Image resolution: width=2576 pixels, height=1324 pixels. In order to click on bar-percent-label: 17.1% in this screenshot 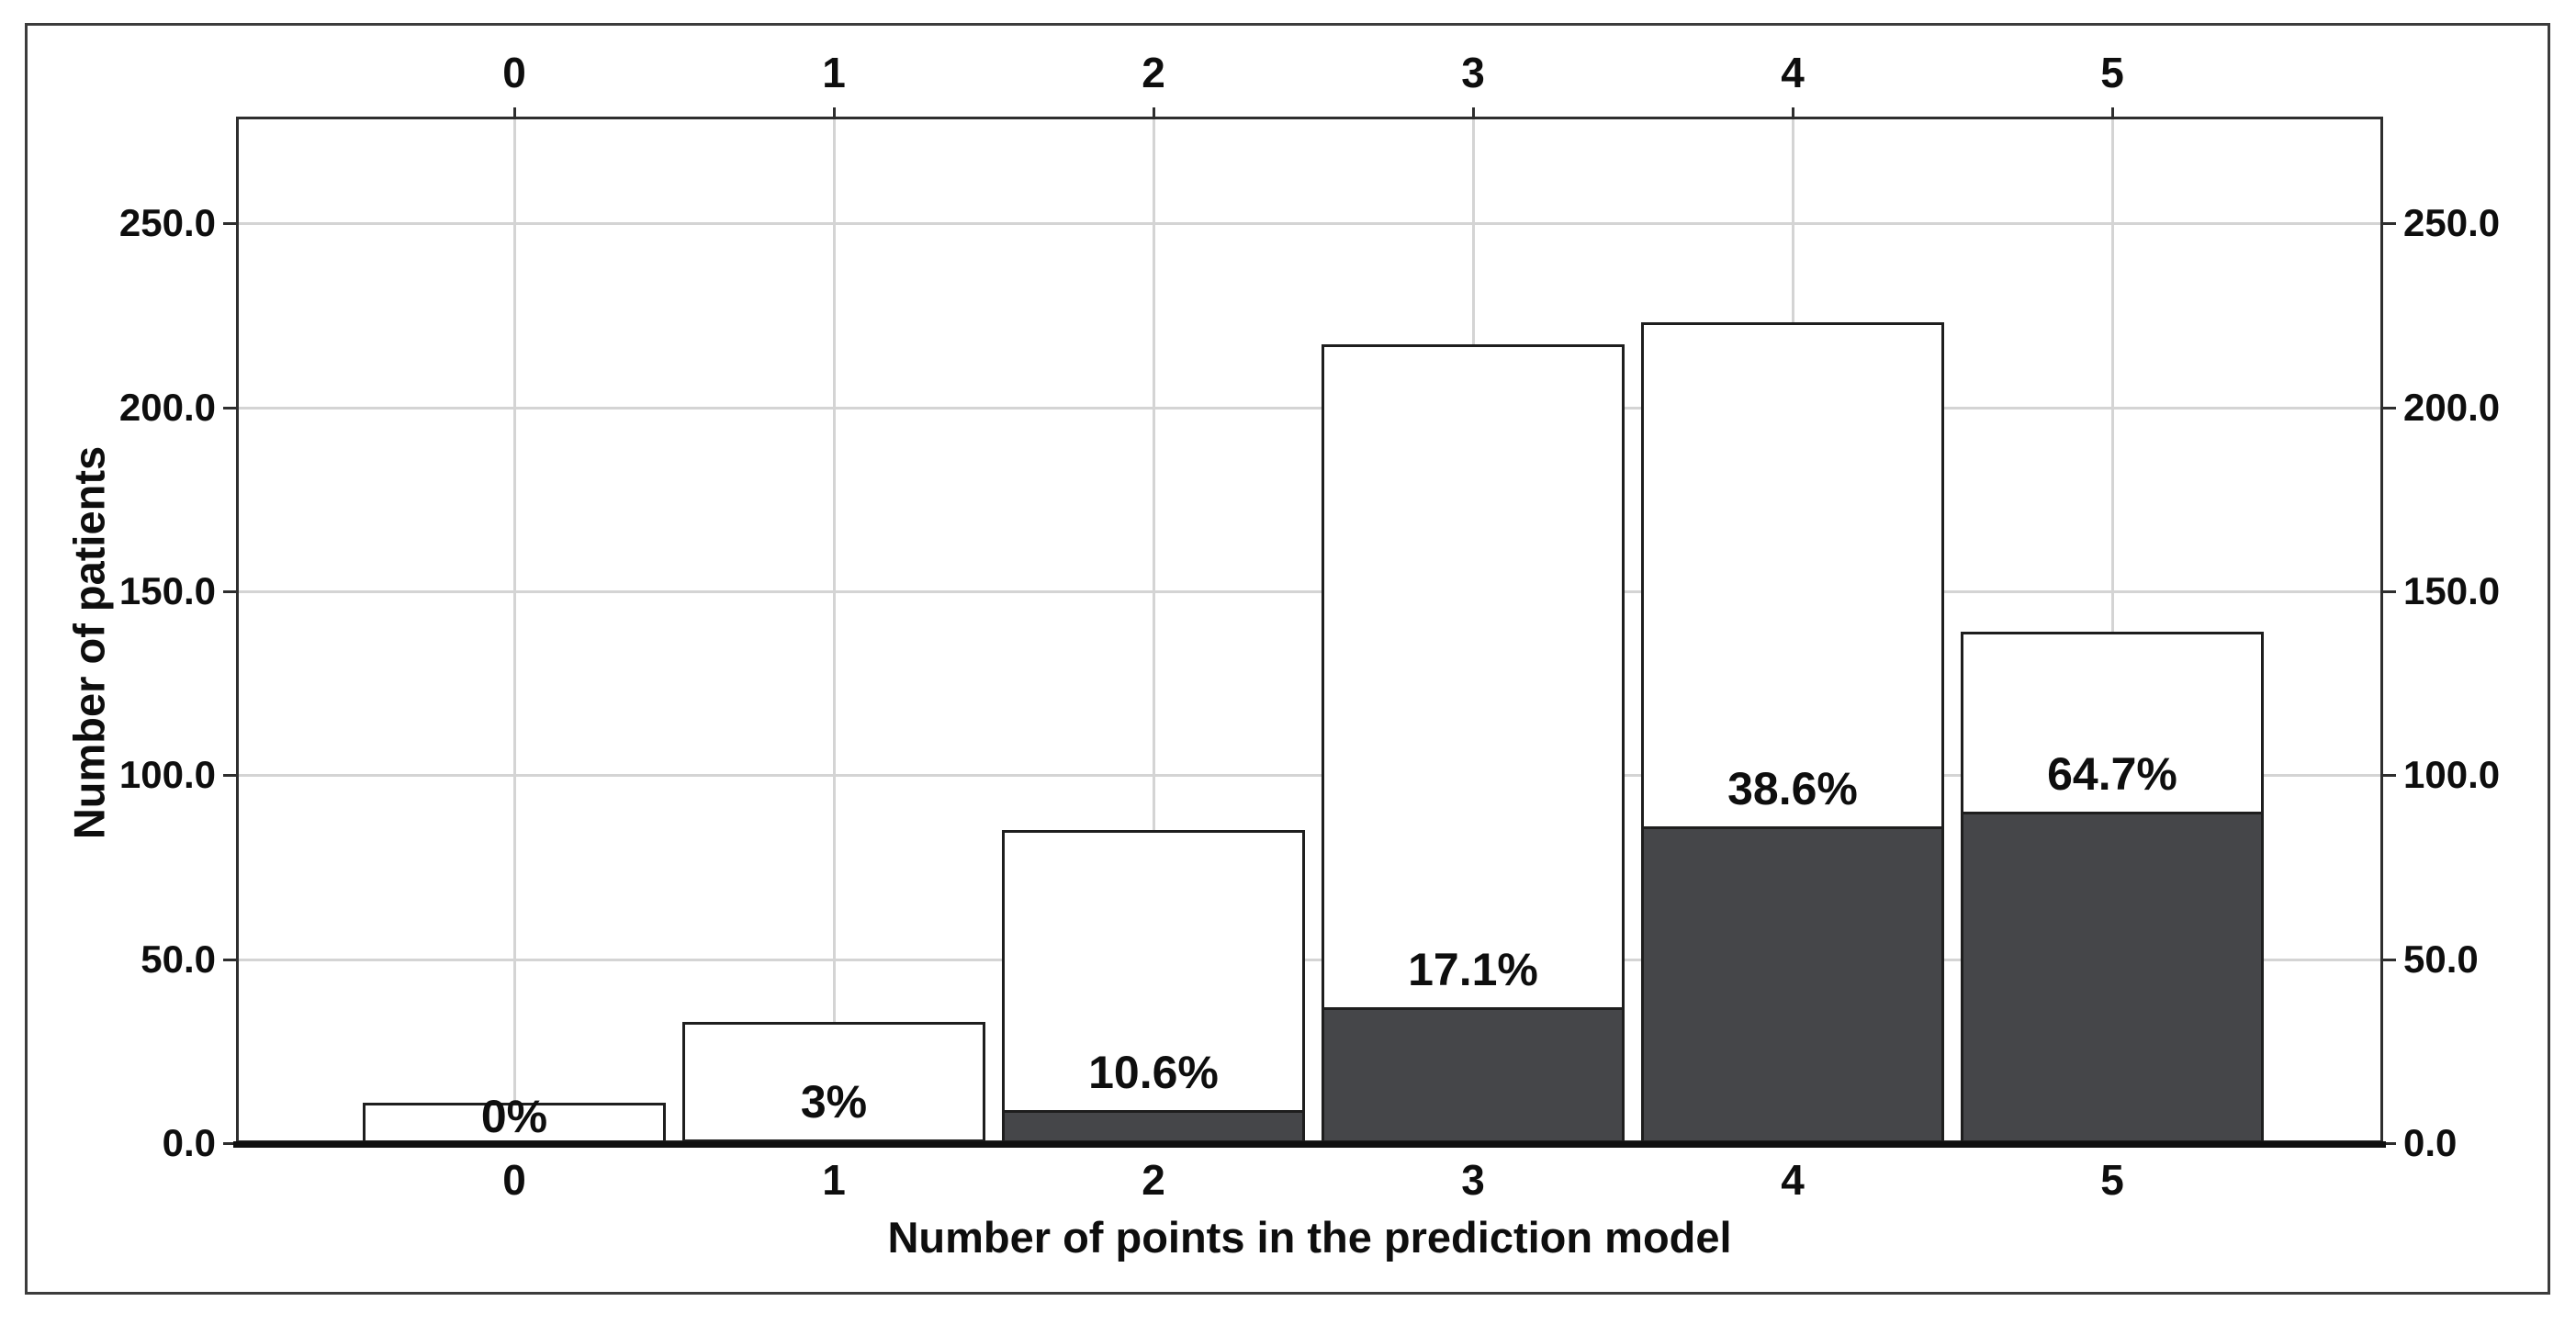, I will do `click(1473, 970)`.